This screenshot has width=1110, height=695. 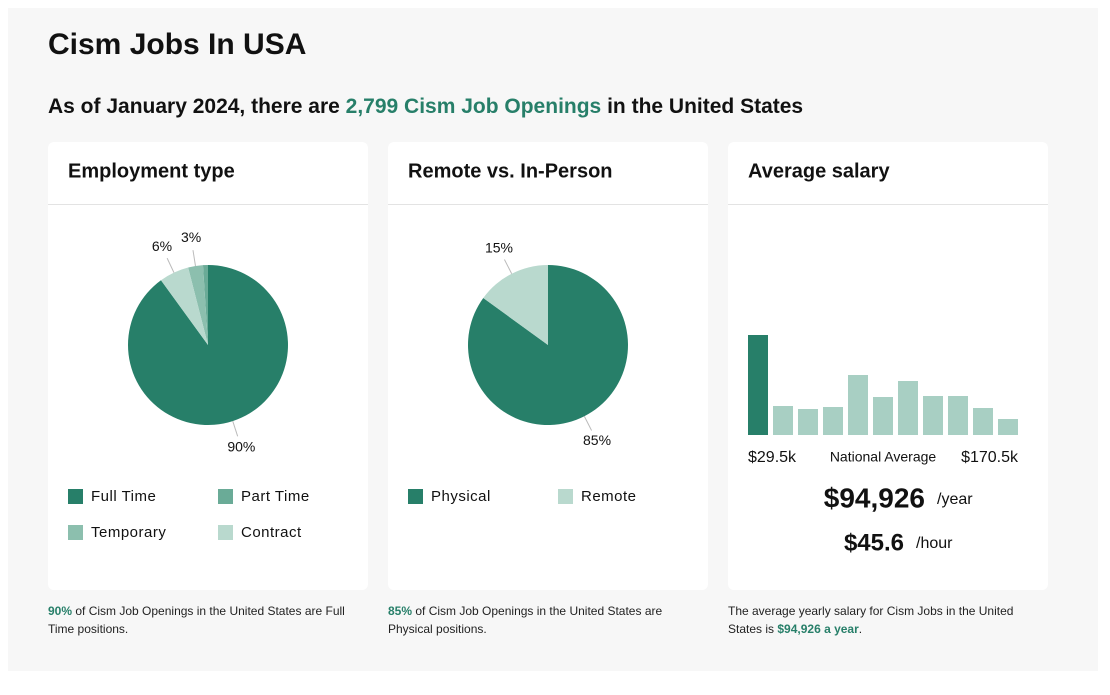 I want to click on card-title: Remote vs. In-Person, so click(x=510, y=171).